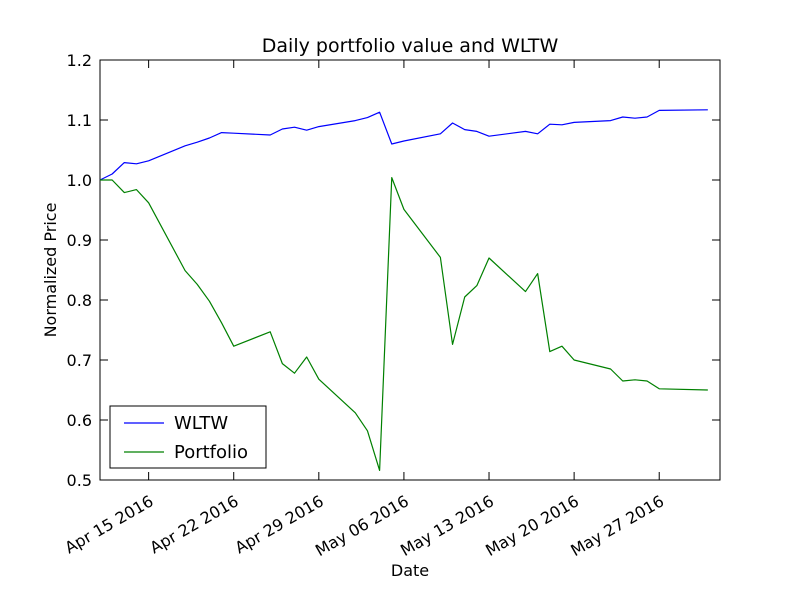 The width and height of the screenshot is (800, 600). Describe the element at coordinates (447, 525) in the screenshot. I see `x-tick-label: May 13 2016` at that location.